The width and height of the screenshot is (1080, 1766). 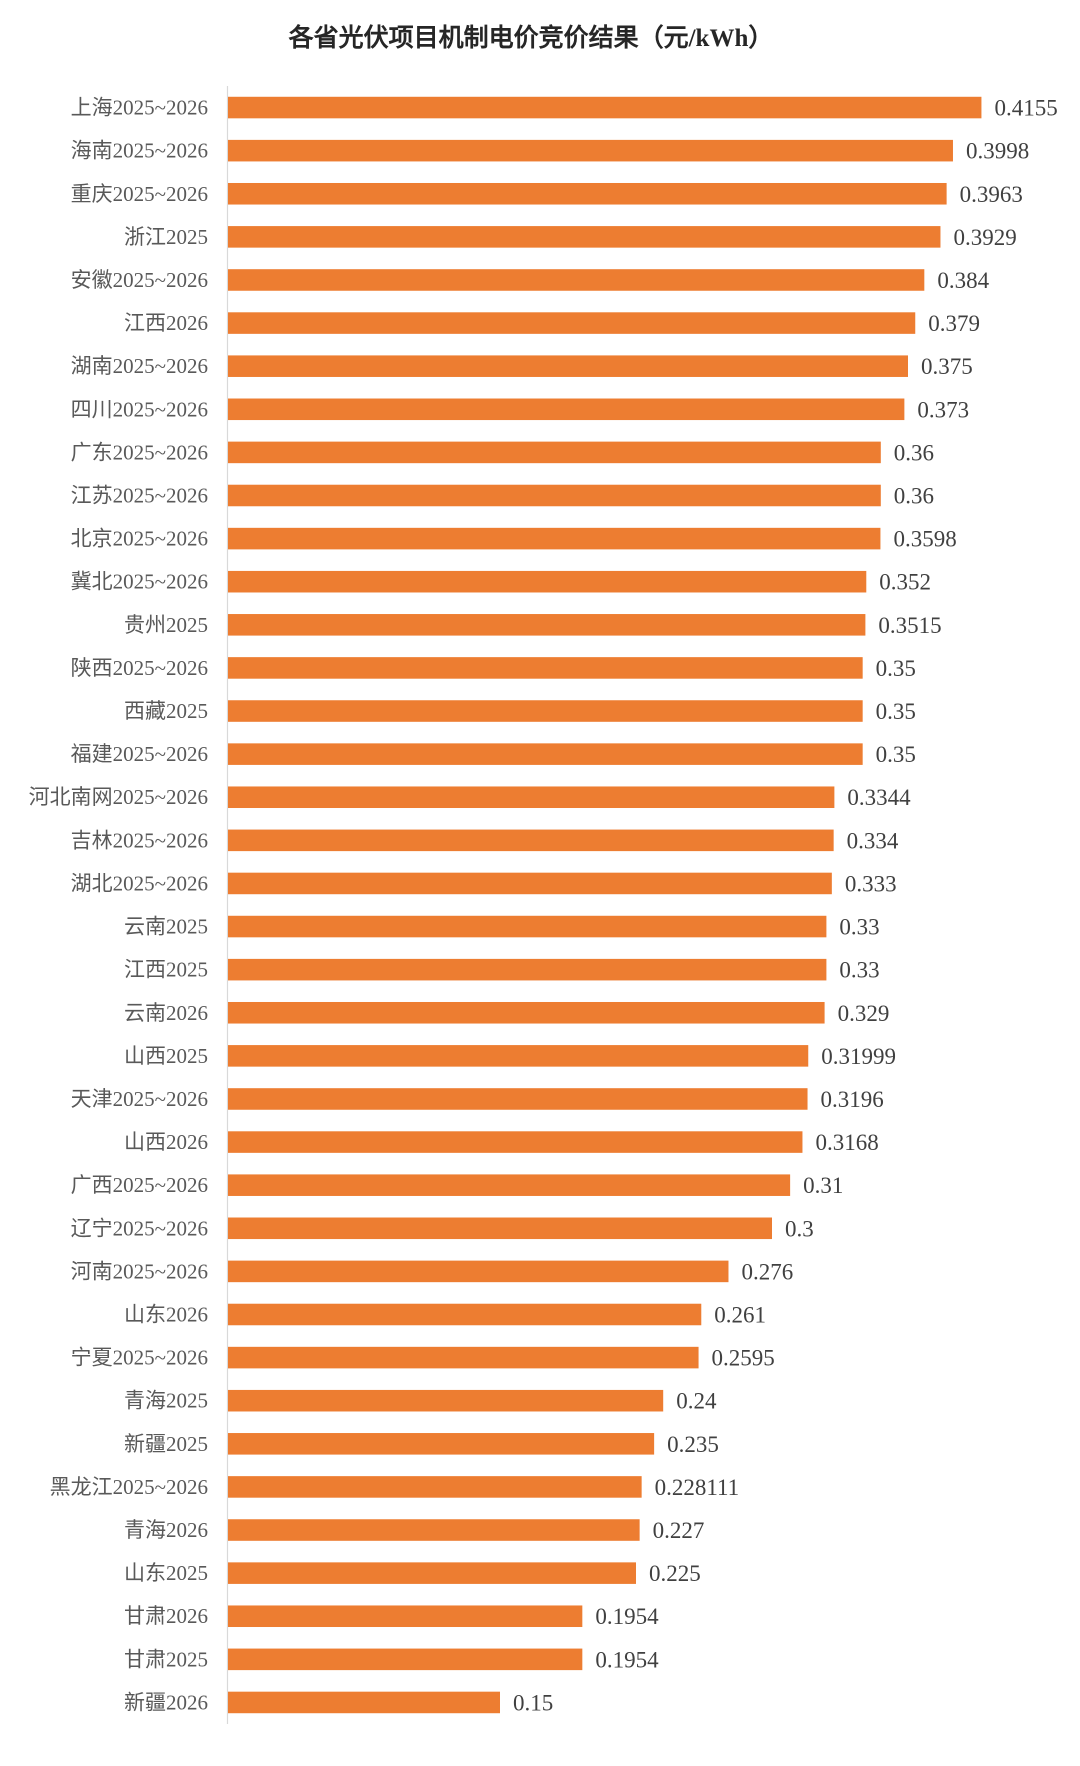 I want to click on value-label: 0.379, so click(x=954, y=323).